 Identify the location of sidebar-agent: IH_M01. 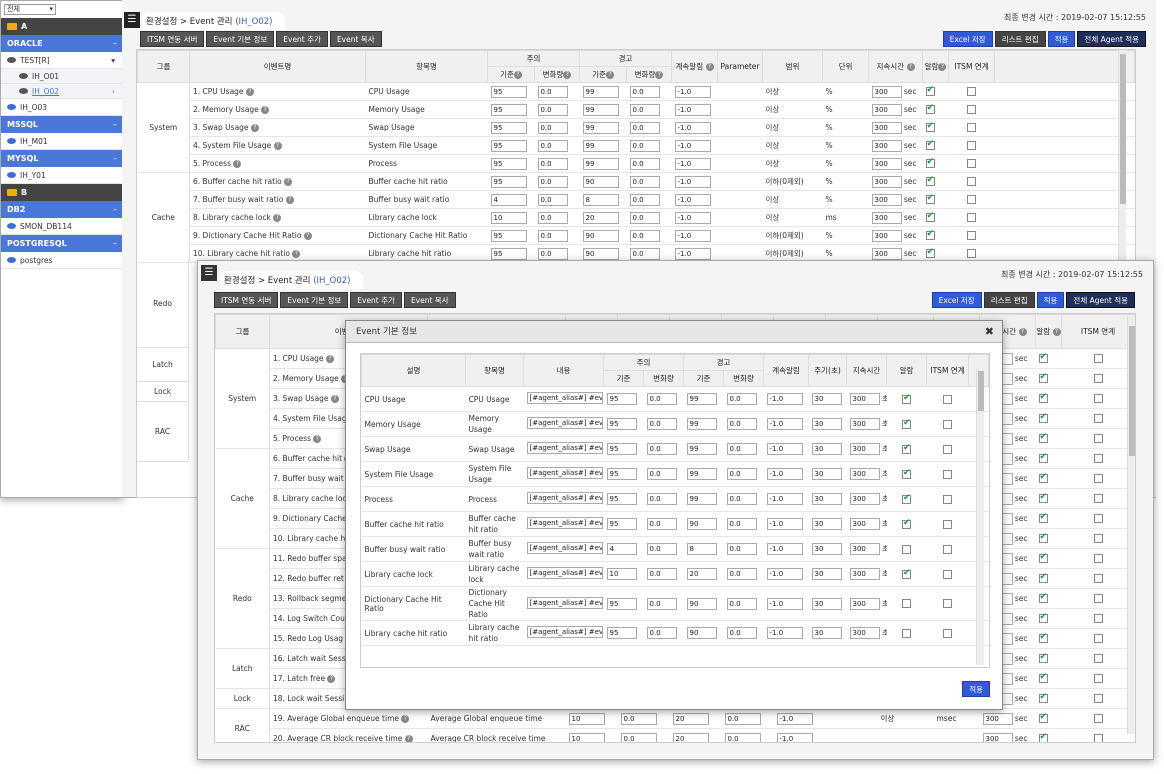
(62, 141).